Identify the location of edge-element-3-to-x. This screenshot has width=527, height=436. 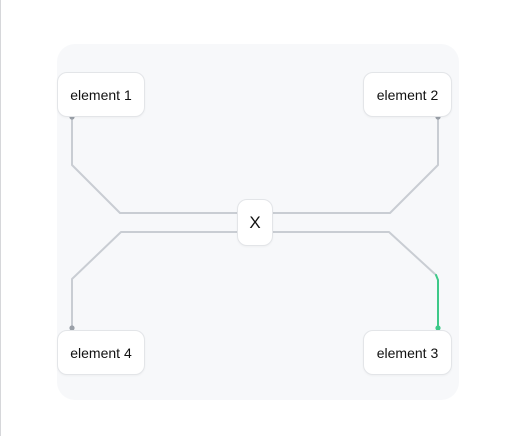
(354, 253).